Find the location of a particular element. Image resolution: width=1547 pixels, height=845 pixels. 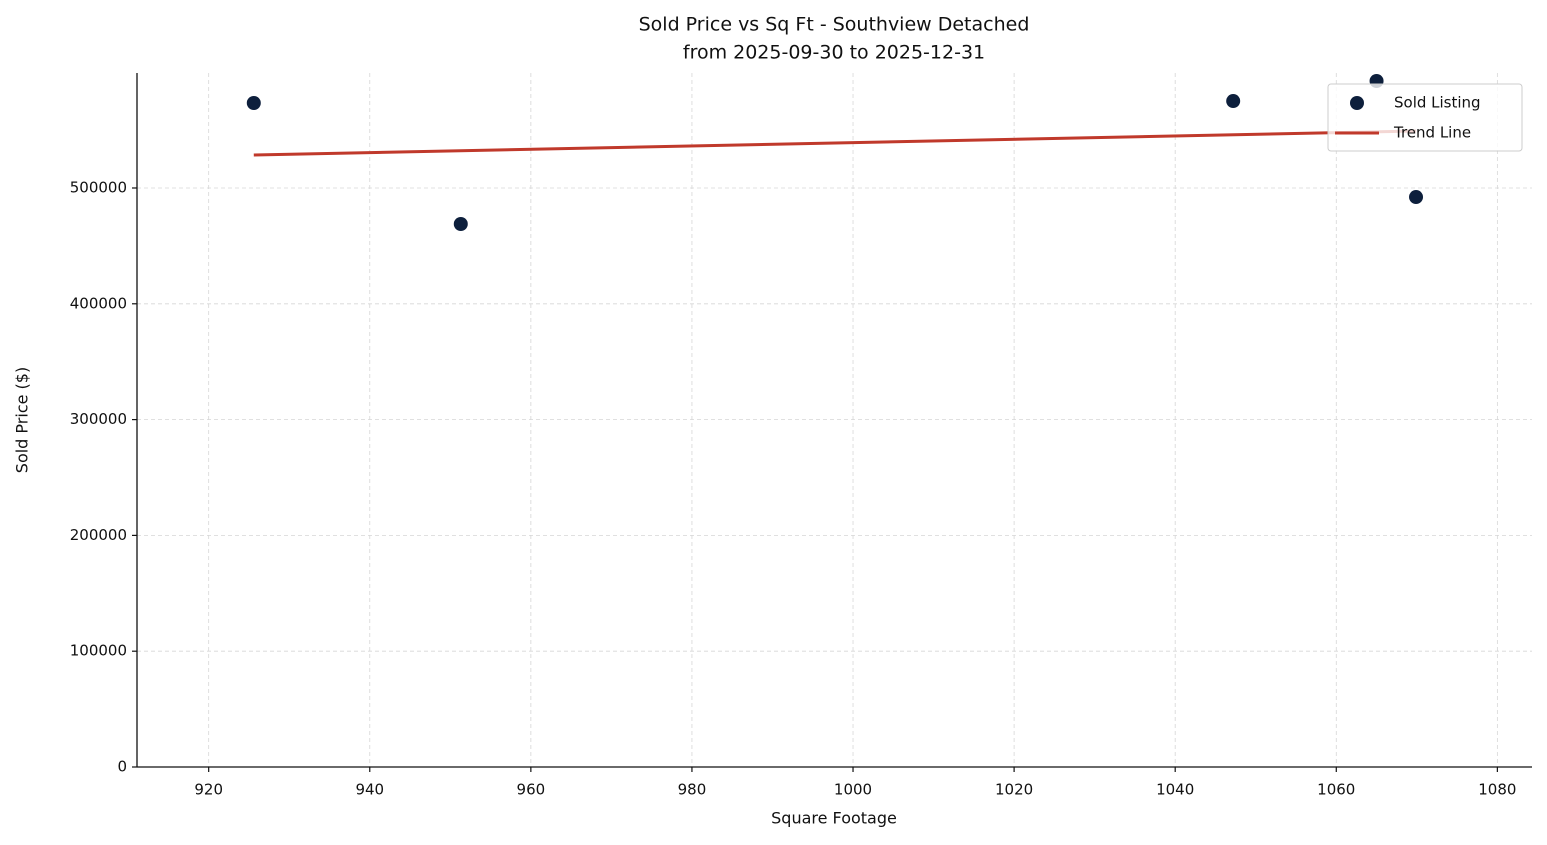

y-tick-label: 0 is located at coordinates (122, 767).